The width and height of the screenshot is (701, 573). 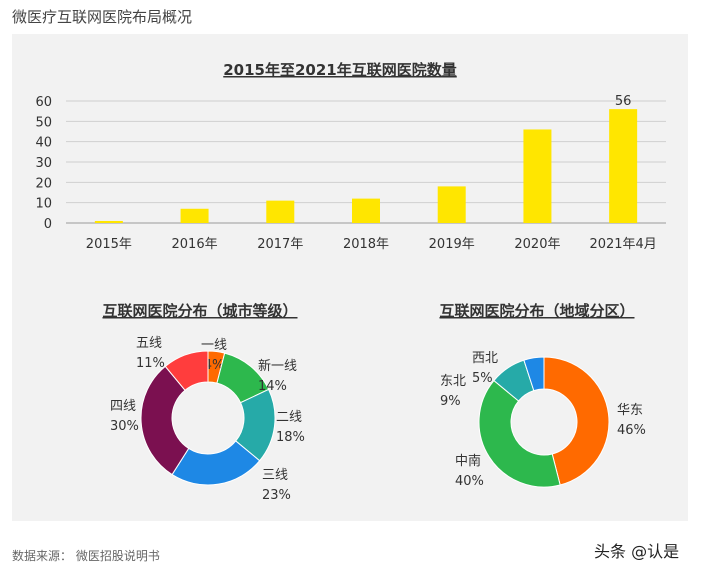 I want to click on y-tick-label: 60, so click(x=43, y=102).